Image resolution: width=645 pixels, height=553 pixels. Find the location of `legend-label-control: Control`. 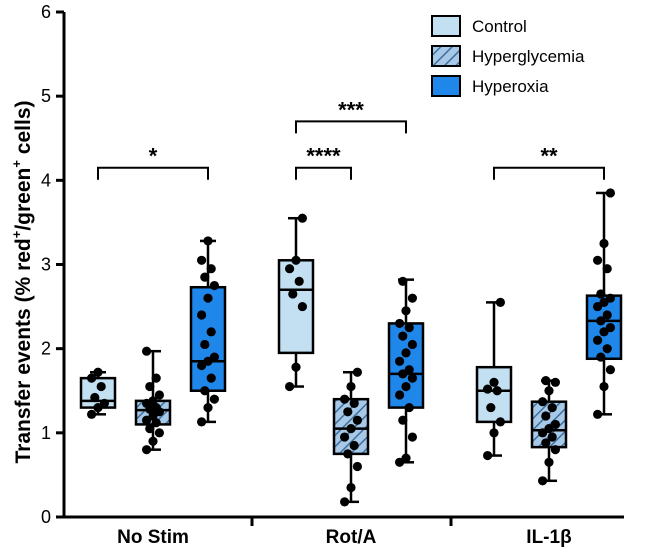

legend-label-control: Control is located at coordinates (499, 26).